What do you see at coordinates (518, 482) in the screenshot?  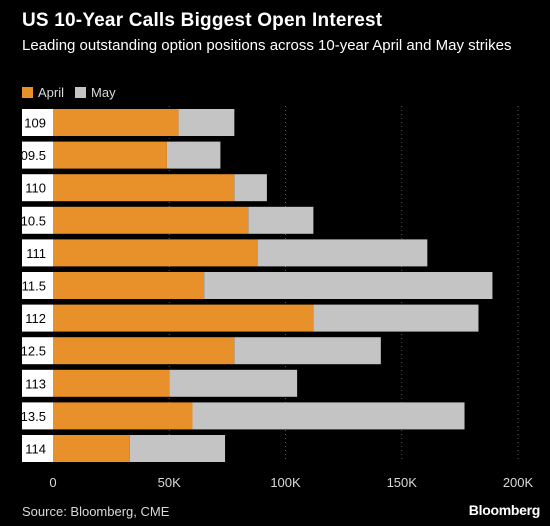 I see `x-tick-label: 200K` at bounding box center [518, 482].